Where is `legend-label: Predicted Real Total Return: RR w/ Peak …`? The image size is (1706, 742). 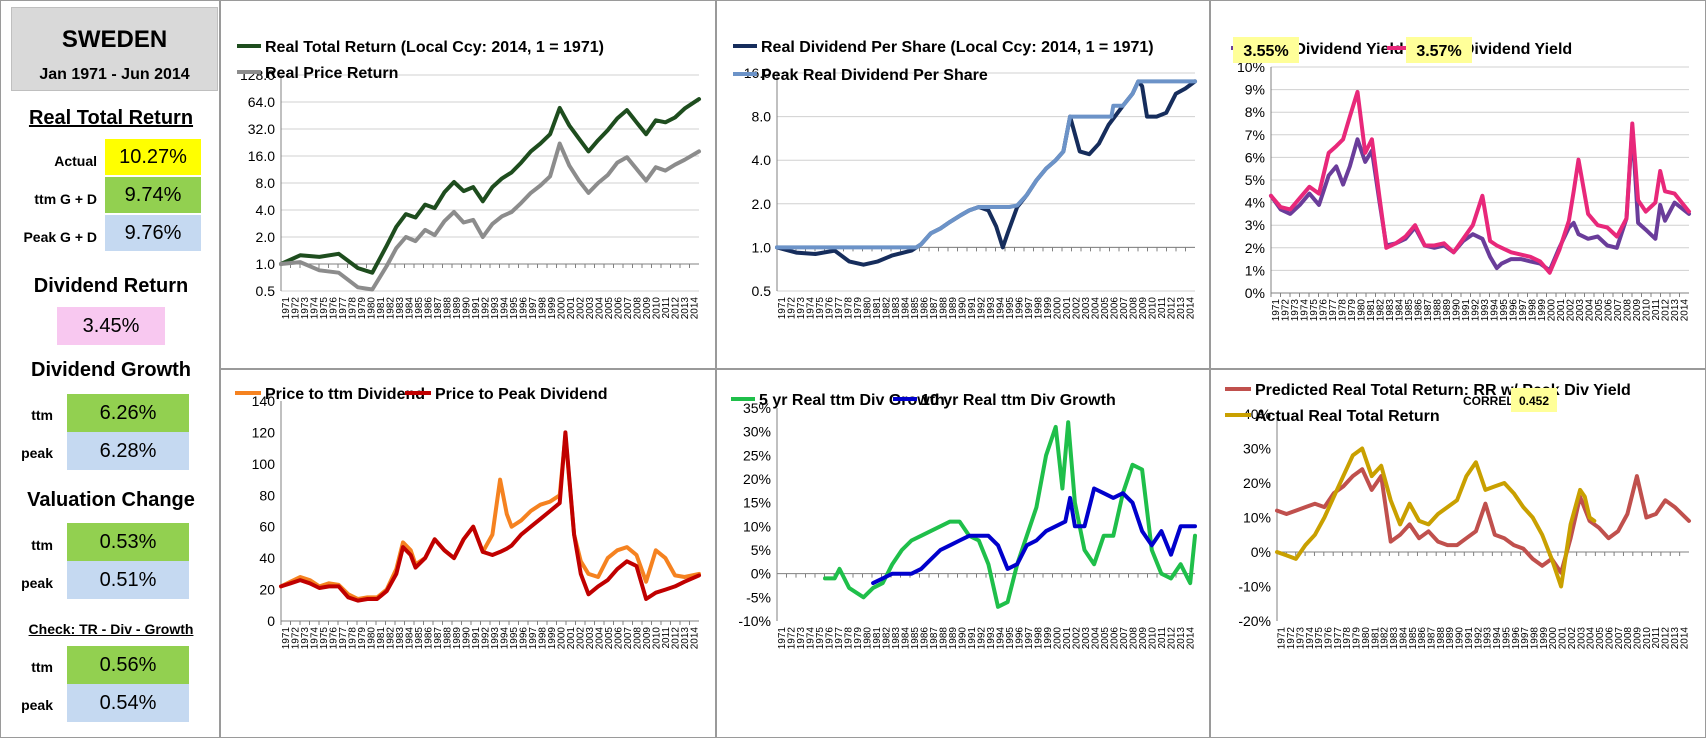 legend-label: Predicted Real Total Return: RR w/ Peak … is located at coordinates (1443, 390).